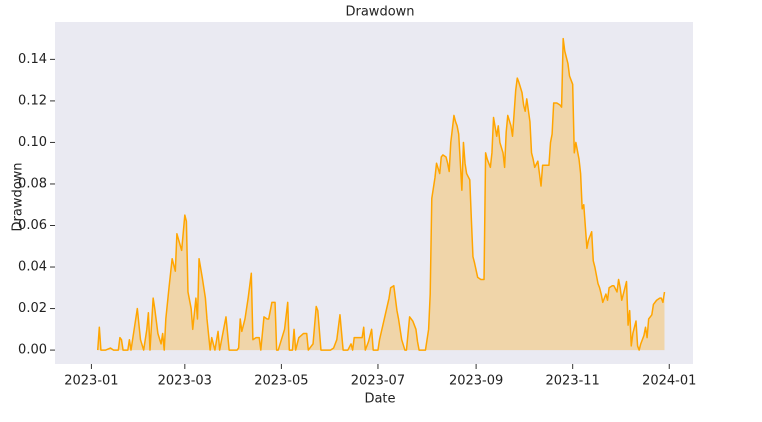  I want to click on x-tick-label: 2023-07, so click(378, 381).